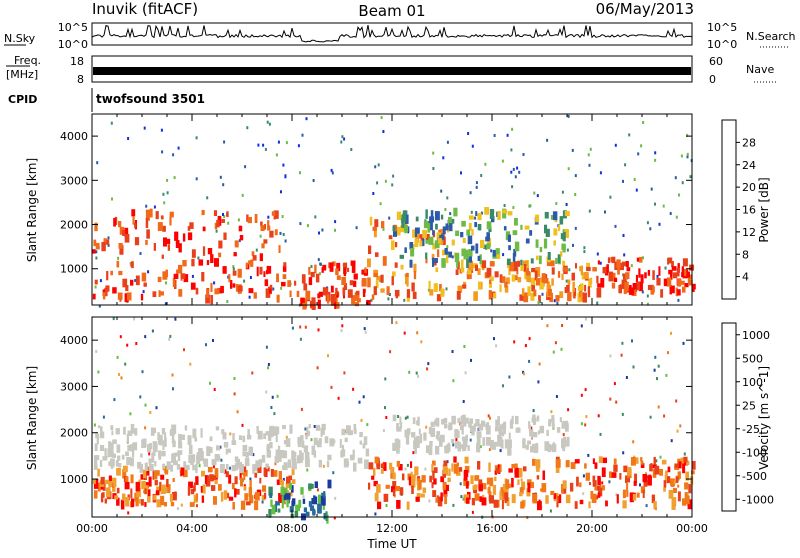  I want to click on nsky-label: N.Sky, so click(20, 38).